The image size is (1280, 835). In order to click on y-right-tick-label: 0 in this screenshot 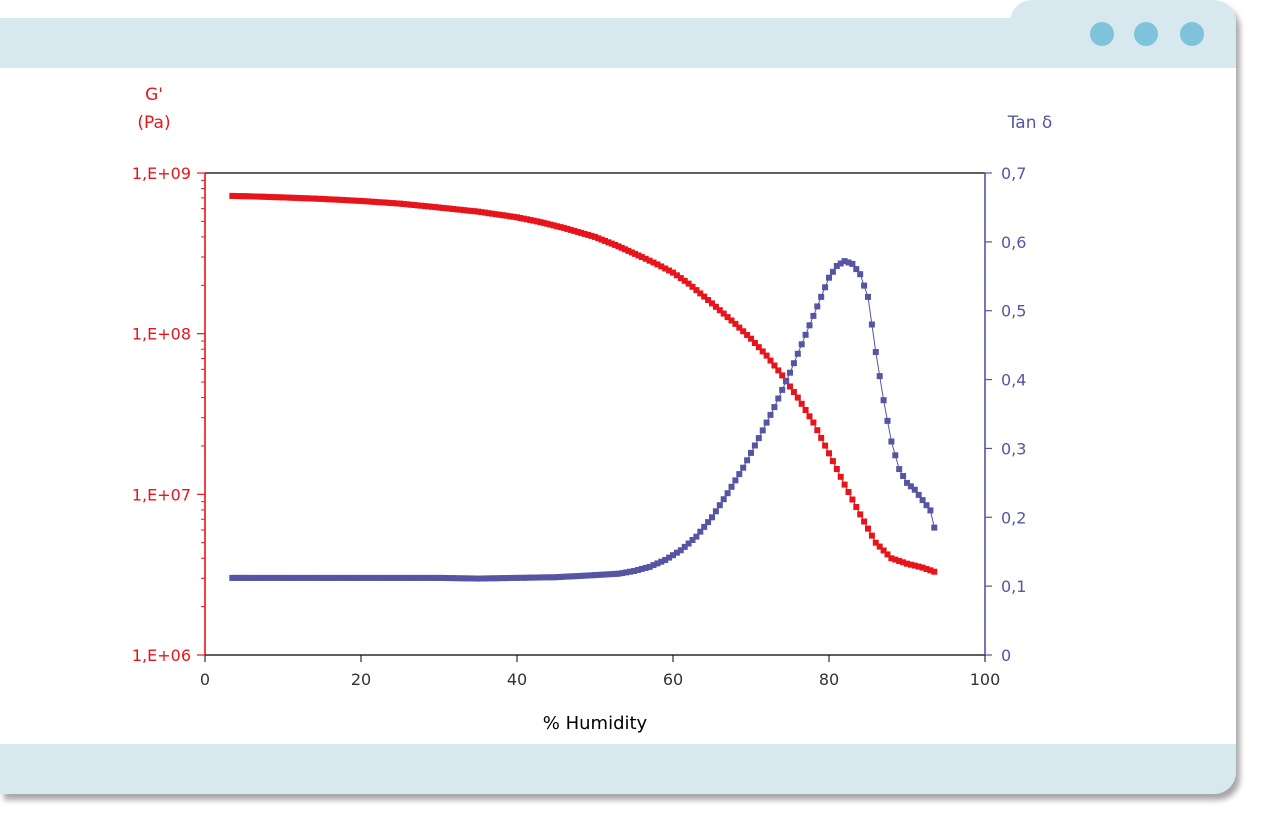, I will do `click(1006, 655)`.